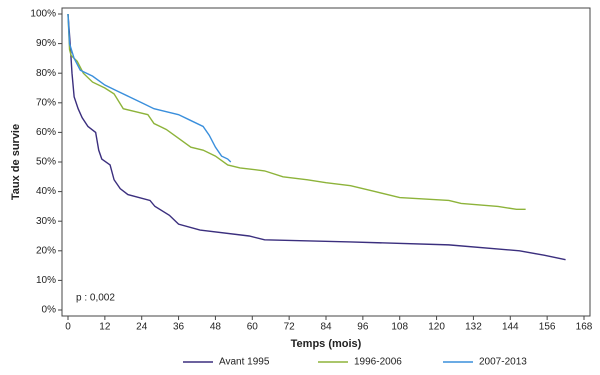 The width and height of the screenshot is (600, 375). I want to click on x-tick-label: 84, so click(326, 327).